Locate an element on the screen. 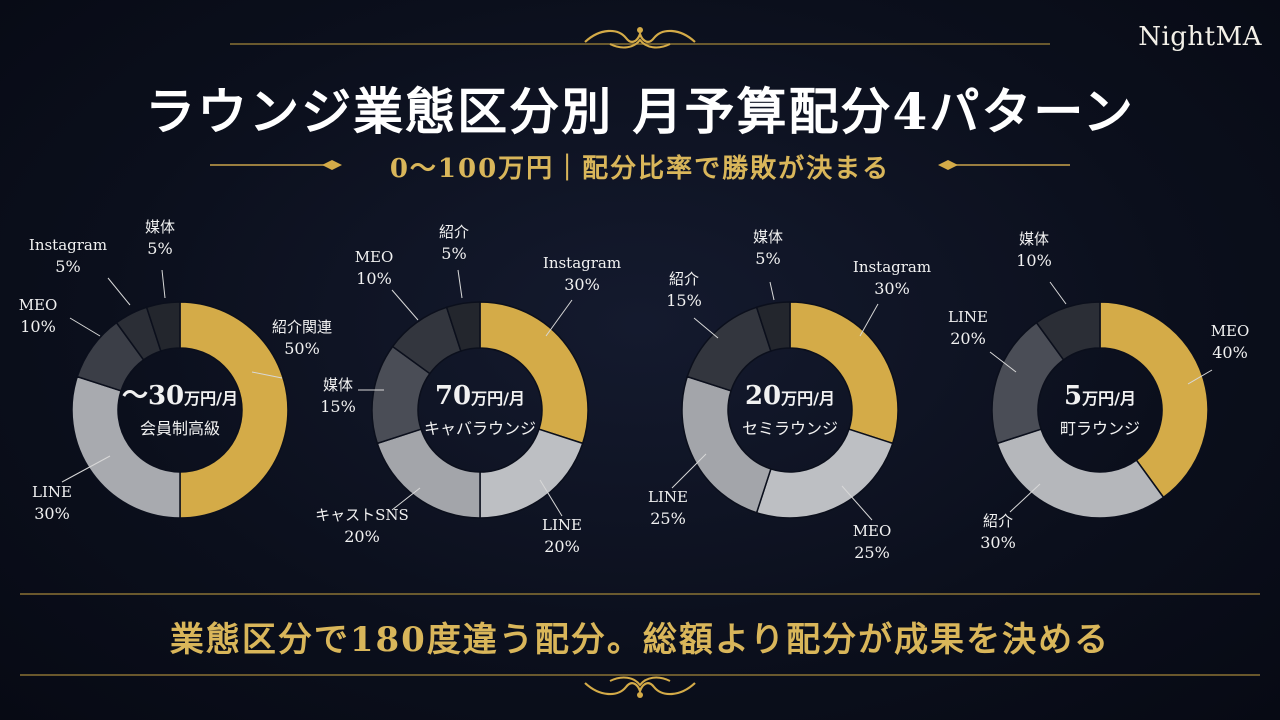 The height and width of the screenshot is (720, 1280). budget-label: 20万円/月 is located at coordinates (790, 396).